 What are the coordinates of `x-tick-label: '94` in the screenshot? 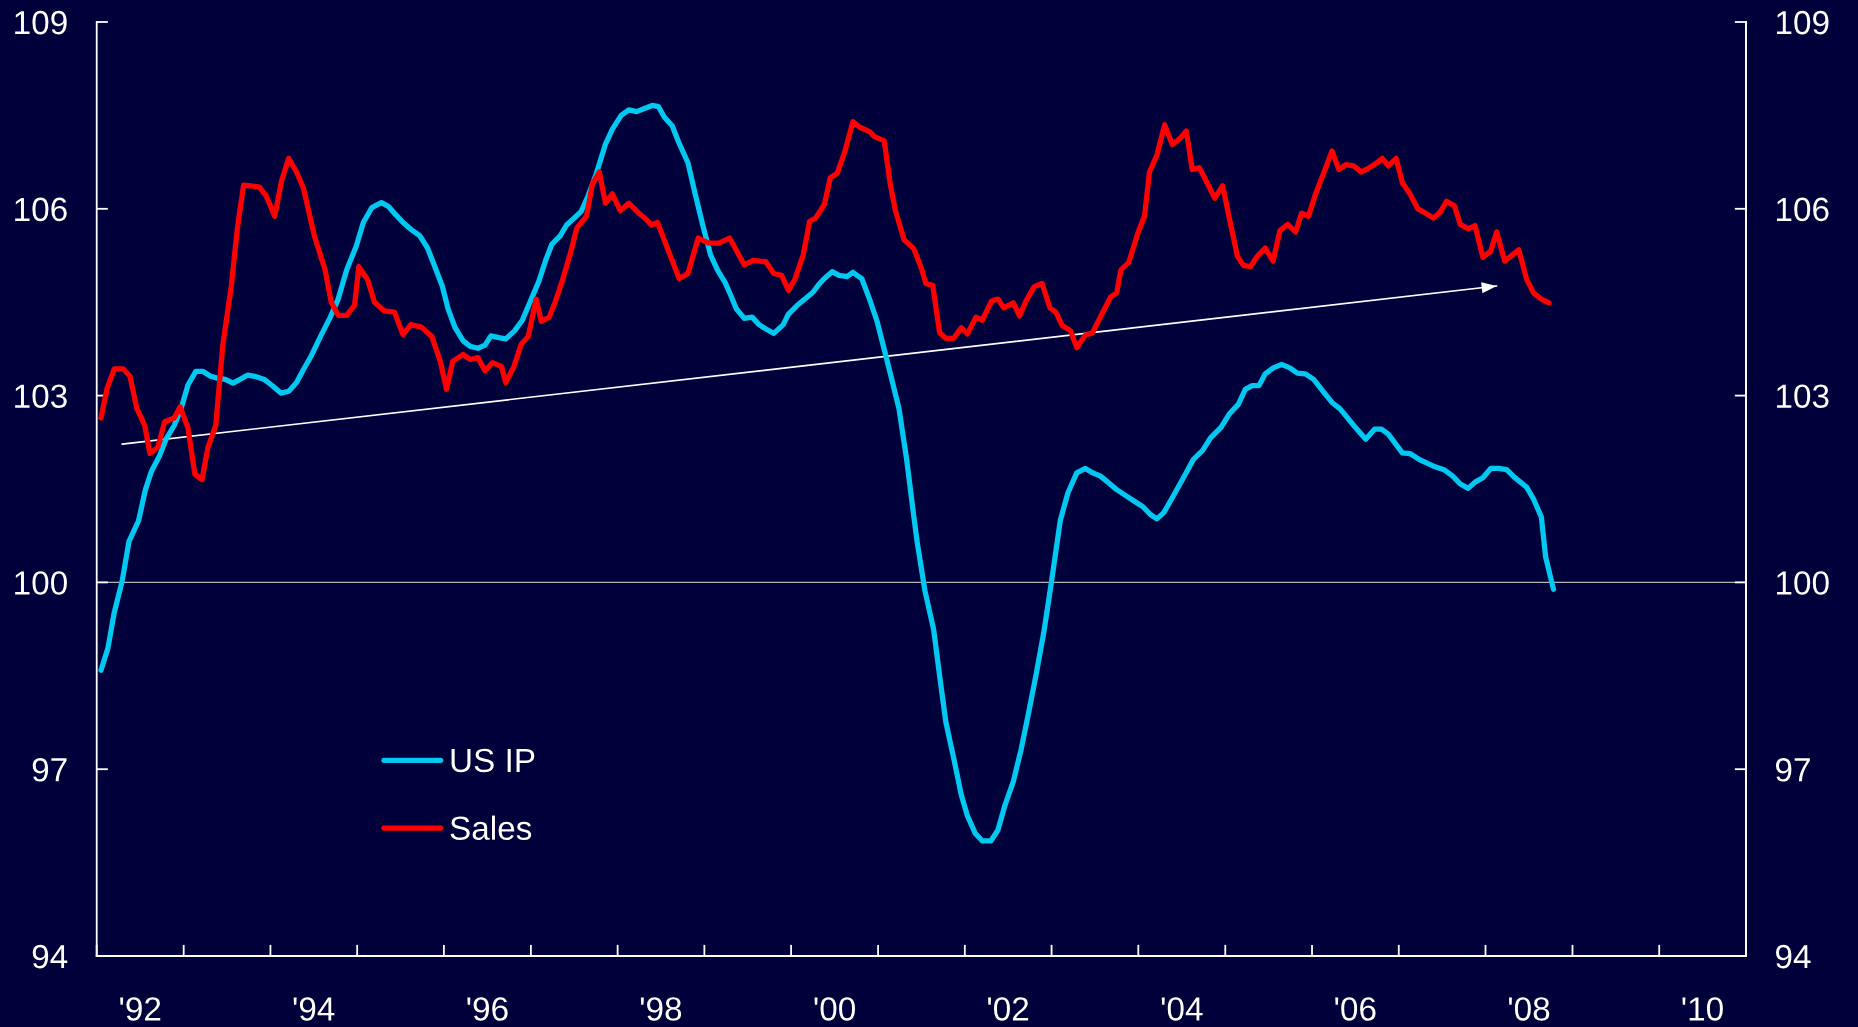 It's located at (314, 1009).